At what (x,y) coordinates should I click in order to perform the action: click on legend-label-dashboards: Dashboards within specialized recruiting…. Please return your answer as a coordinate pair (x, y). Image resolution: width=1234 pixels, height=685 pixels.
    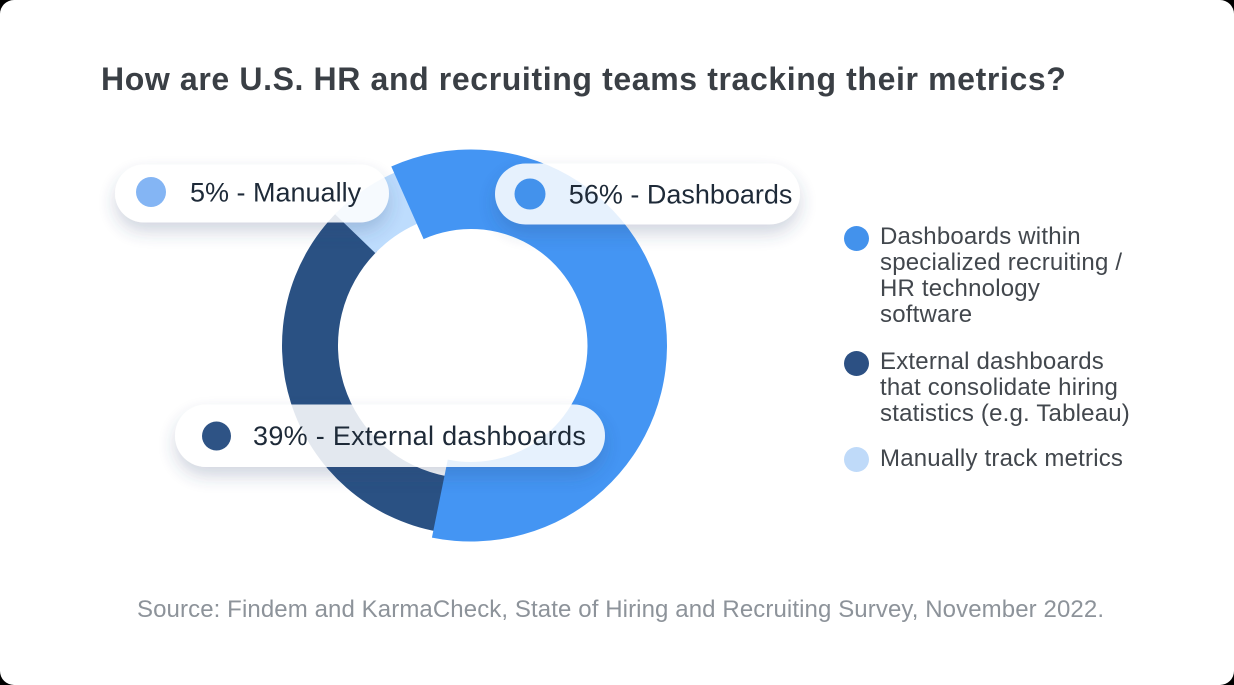
    Looking at the image, I should click on (1001, 275).